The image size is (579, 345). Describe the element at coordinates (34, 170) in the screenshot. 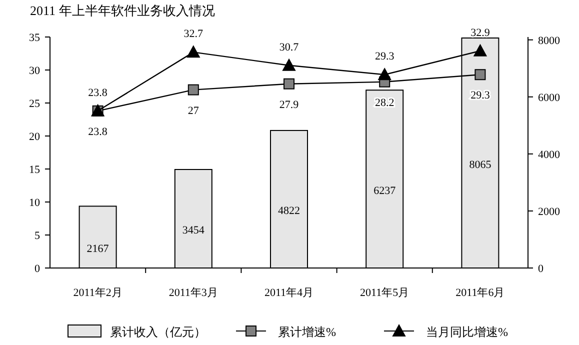

I see `y-tick-label: 15` at that location.